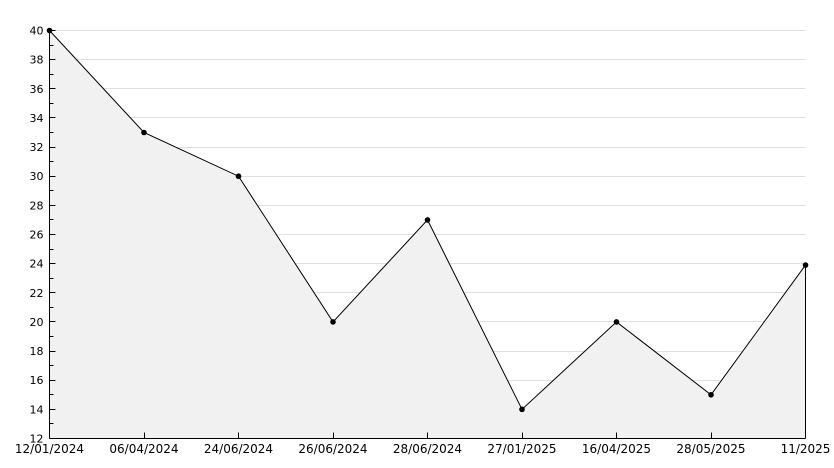 Image resolution: width=834 pixels, height=468 pixels. What do you see at coordinates (521, 449) in the screenshot?
I see `x-tick-label: 27/01/2025` at bounding box center [521, 449].